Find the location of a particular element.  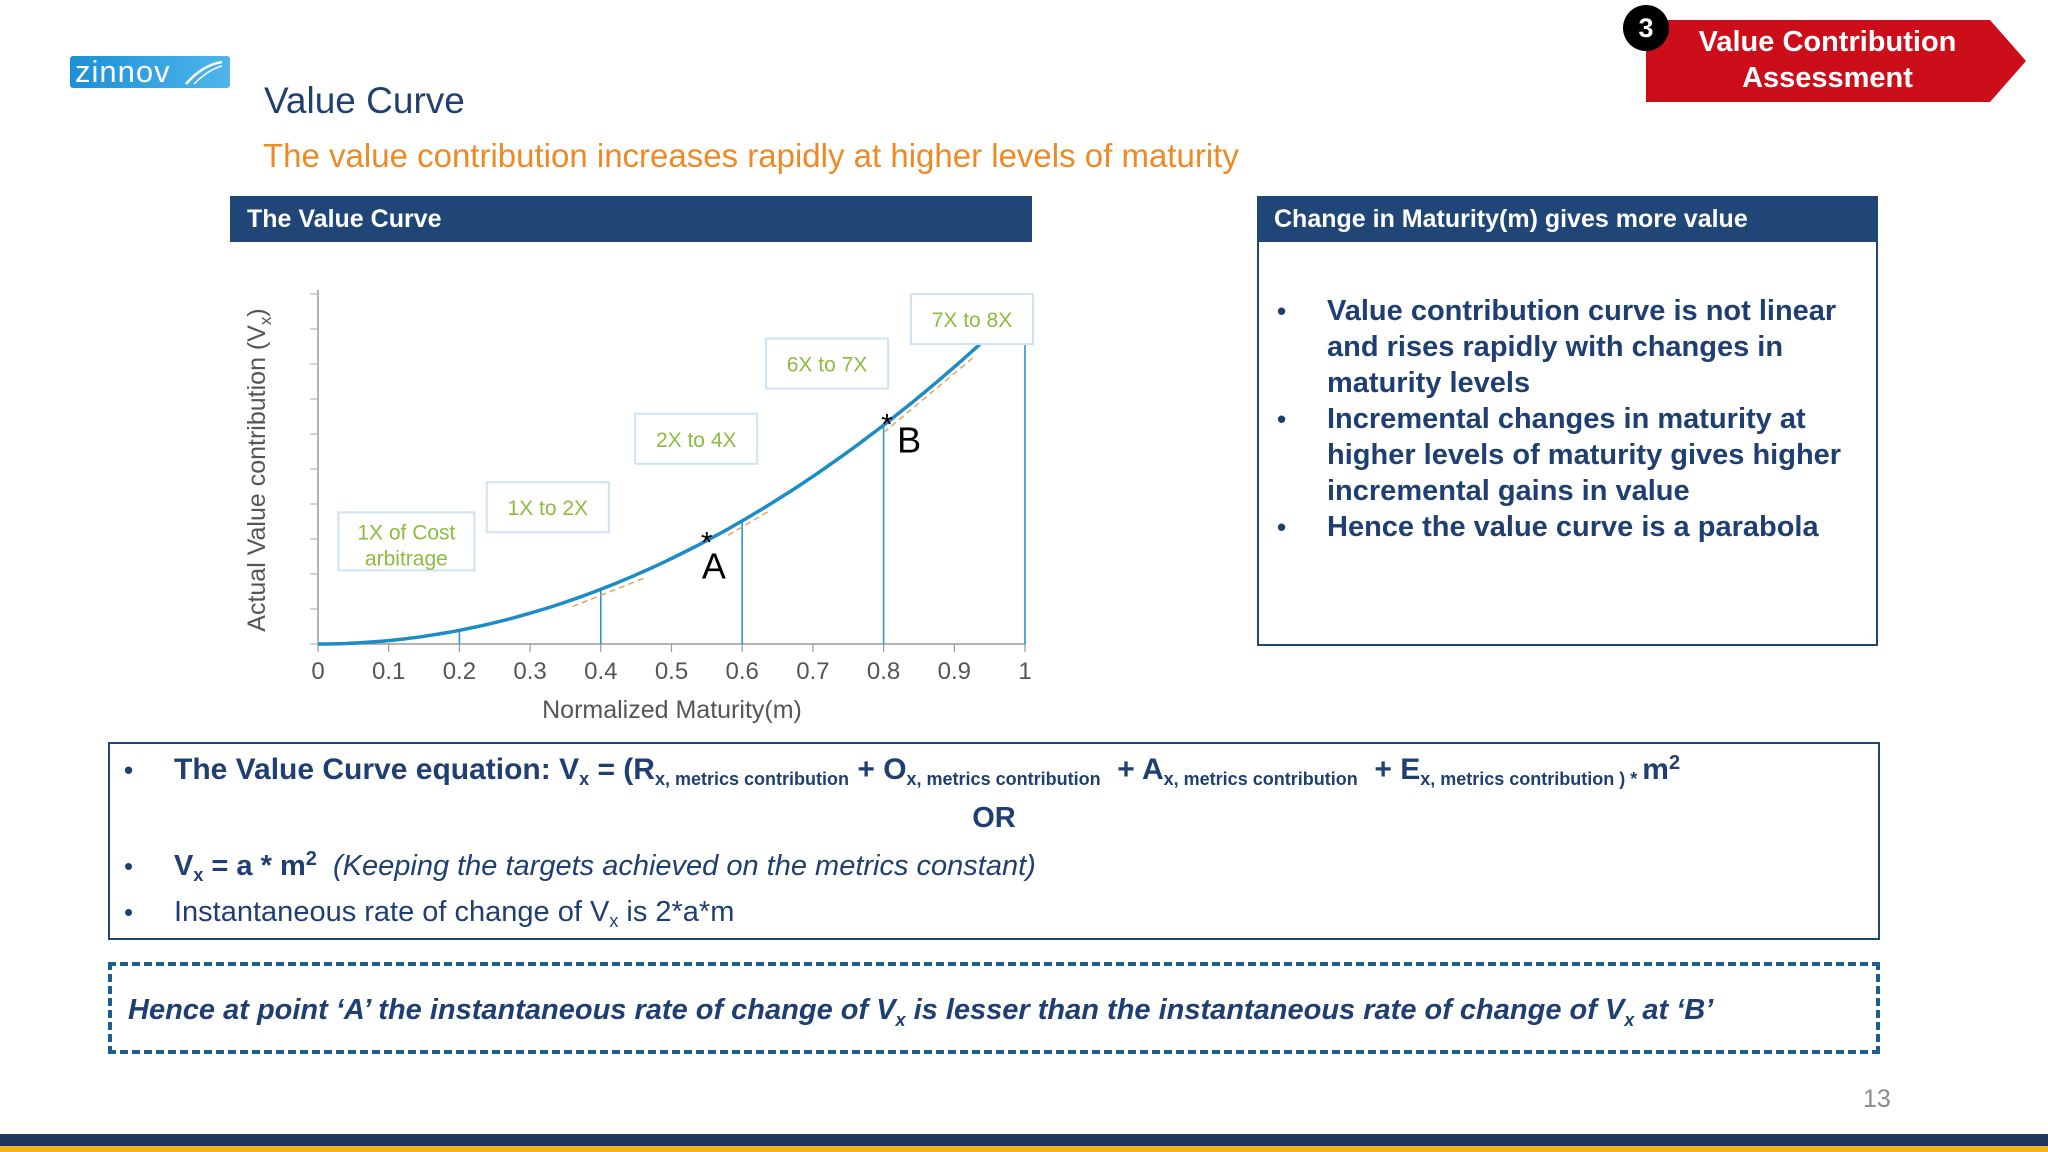

swoosh-icon is located at coordinates (204, 72).